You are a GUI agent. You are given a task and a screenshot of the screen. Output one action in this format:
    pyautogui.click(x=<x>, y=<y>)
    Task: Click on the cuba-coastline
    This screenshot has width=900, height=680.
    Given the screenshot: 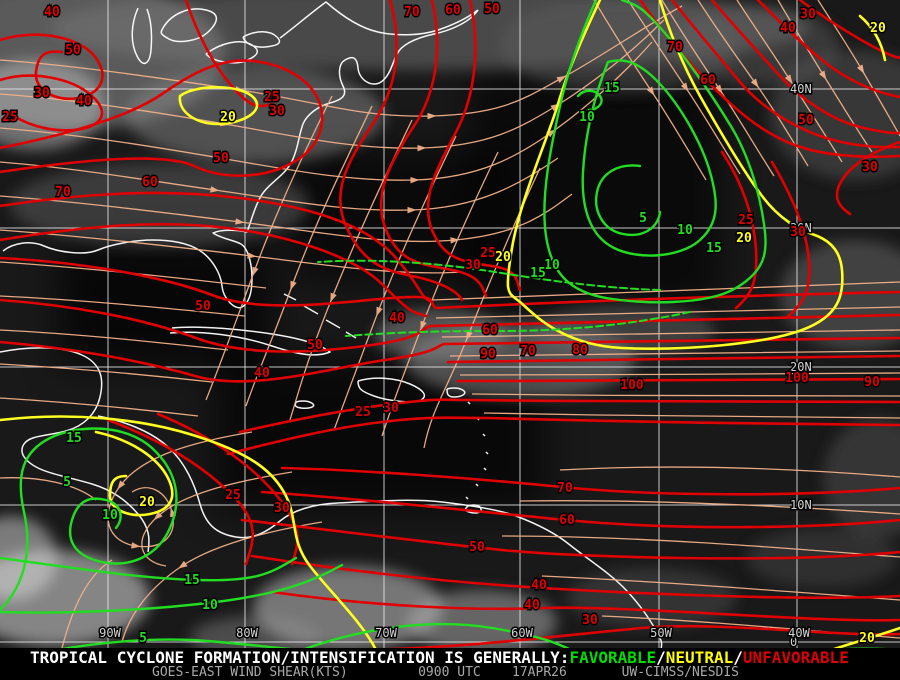 What is the action you would take?
    pyautogui.click(x=250, y=341)
    